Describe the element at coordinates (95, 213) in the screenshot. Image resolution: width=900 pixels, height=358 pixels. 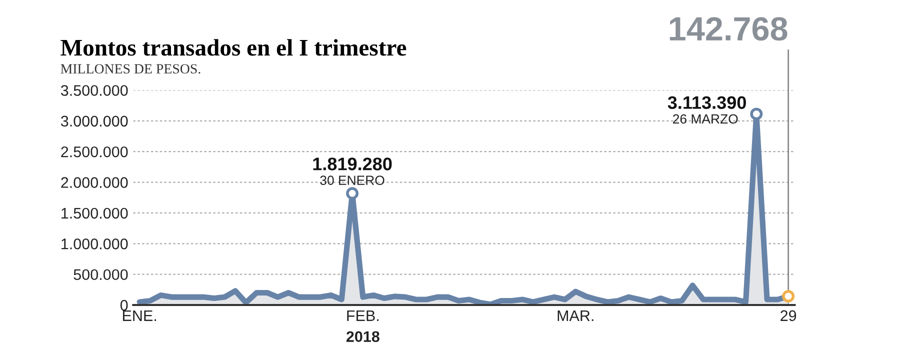
I see `y-tick-label: 1.500.000` at that location.